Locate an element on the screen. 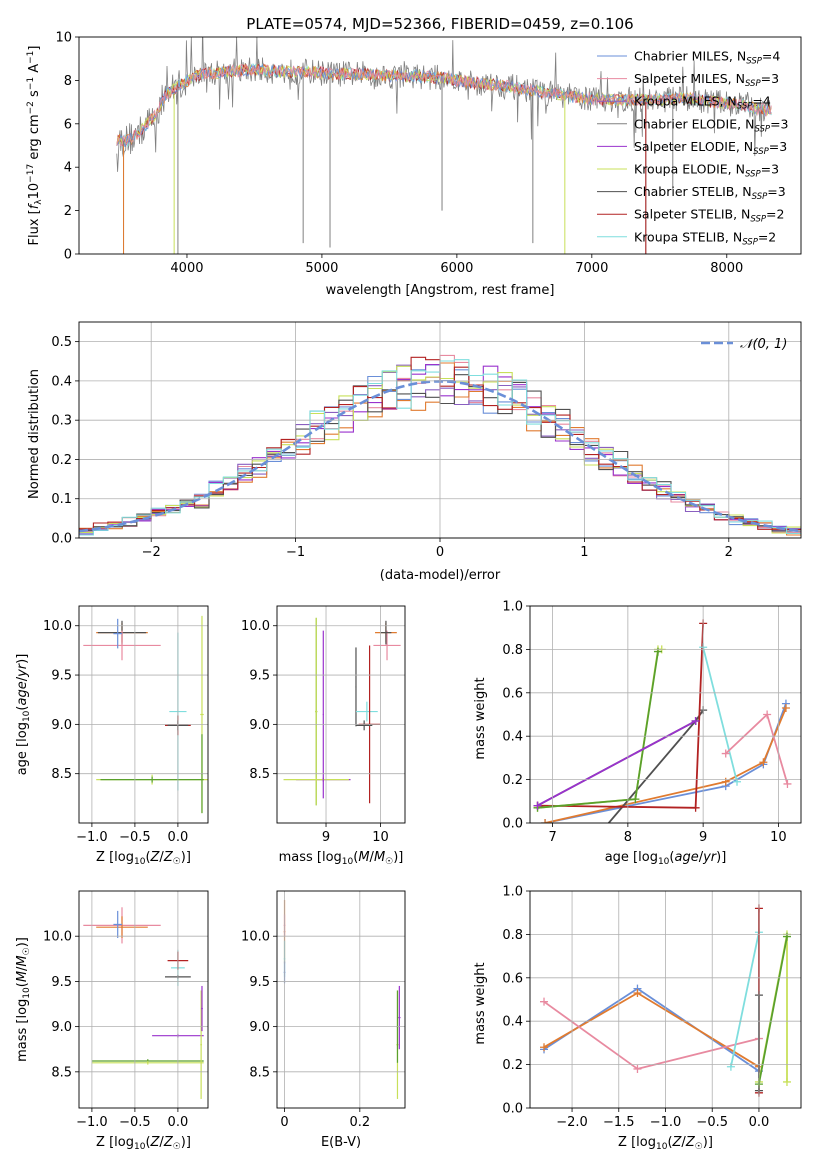 The width and height of the screenshot is (819, 1170). y-axis-label: mass weight is located at coordinates (480, 1003).